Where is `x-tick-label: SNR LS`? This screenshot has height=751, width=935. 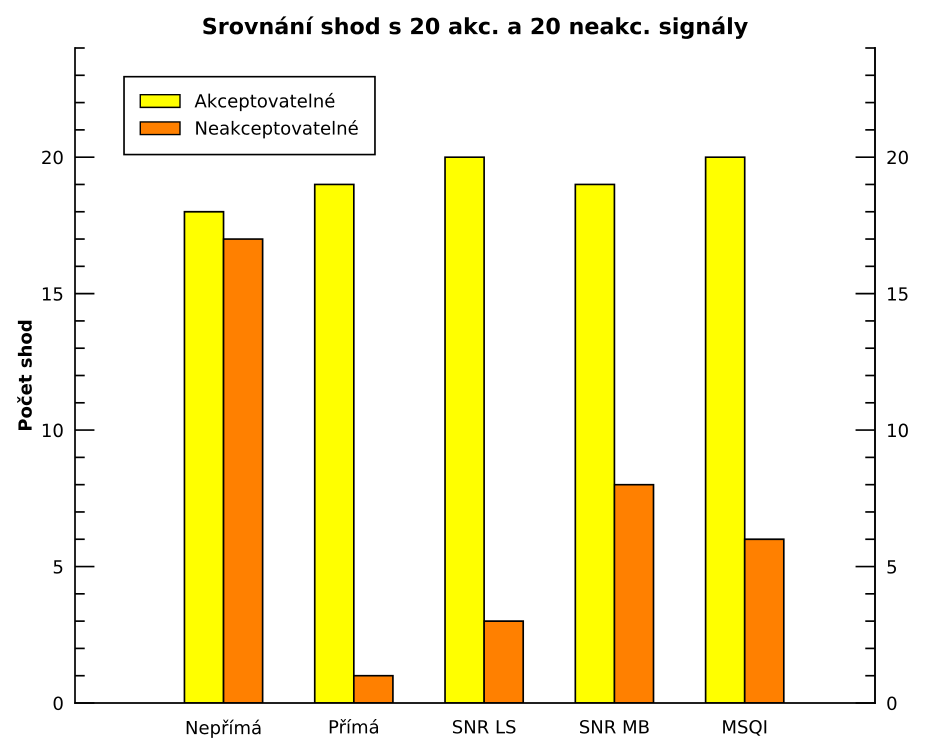 x-tick-label: SNR LS is located at coordinates (484, 727).